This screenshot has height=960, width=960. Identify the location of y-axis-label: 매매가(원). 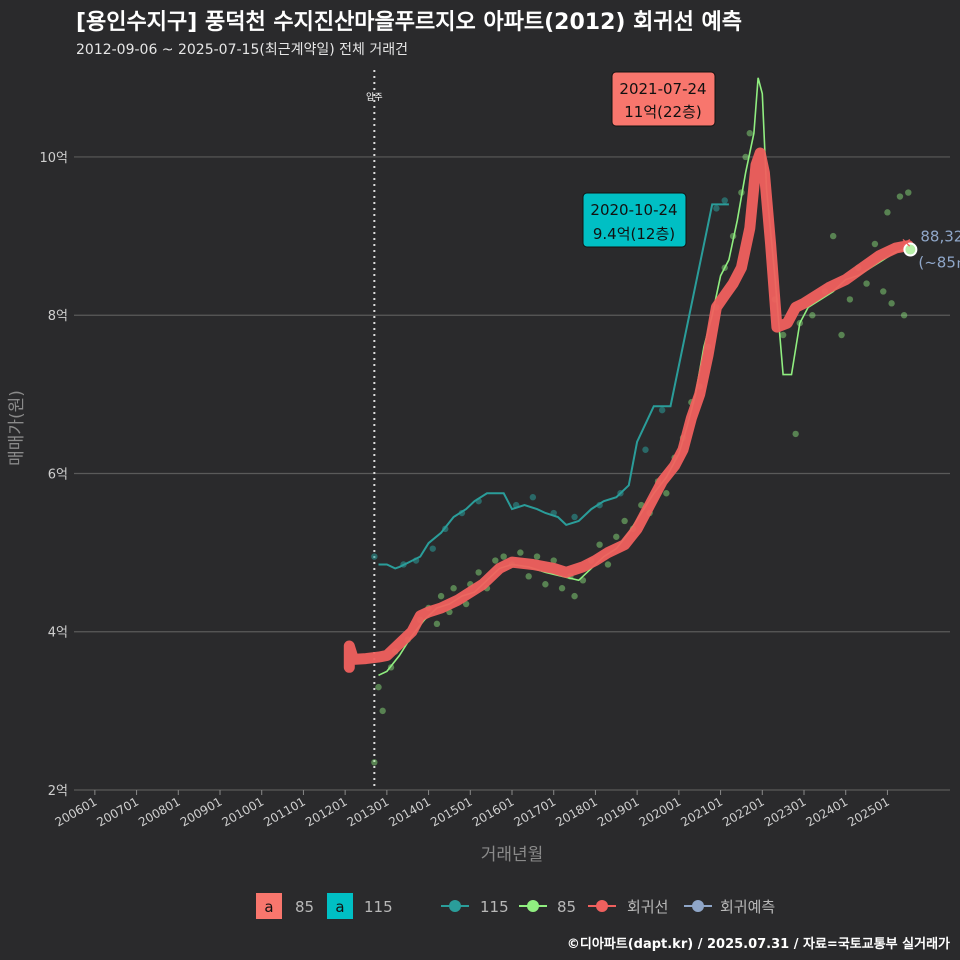
(17, 428).